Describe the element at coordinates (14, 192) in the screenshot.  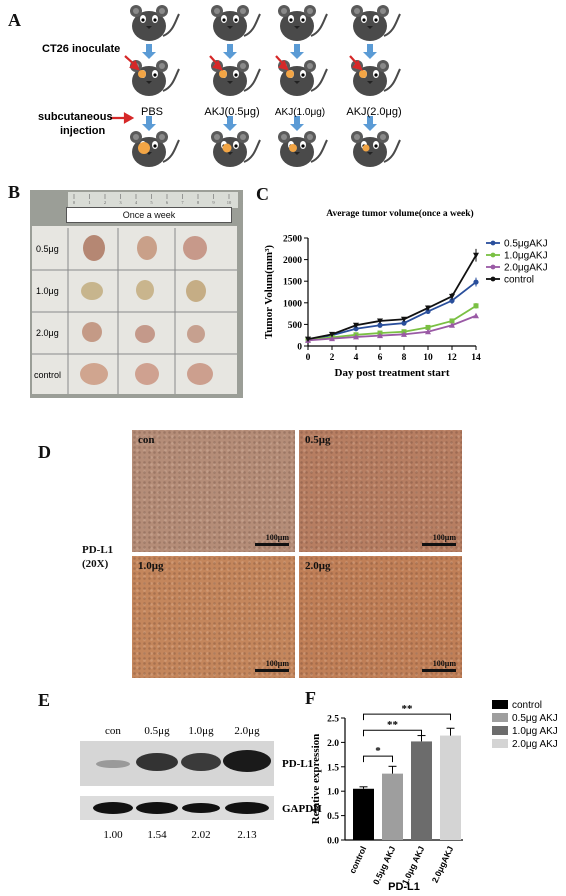
I see `panel-b-label: B` at that location.